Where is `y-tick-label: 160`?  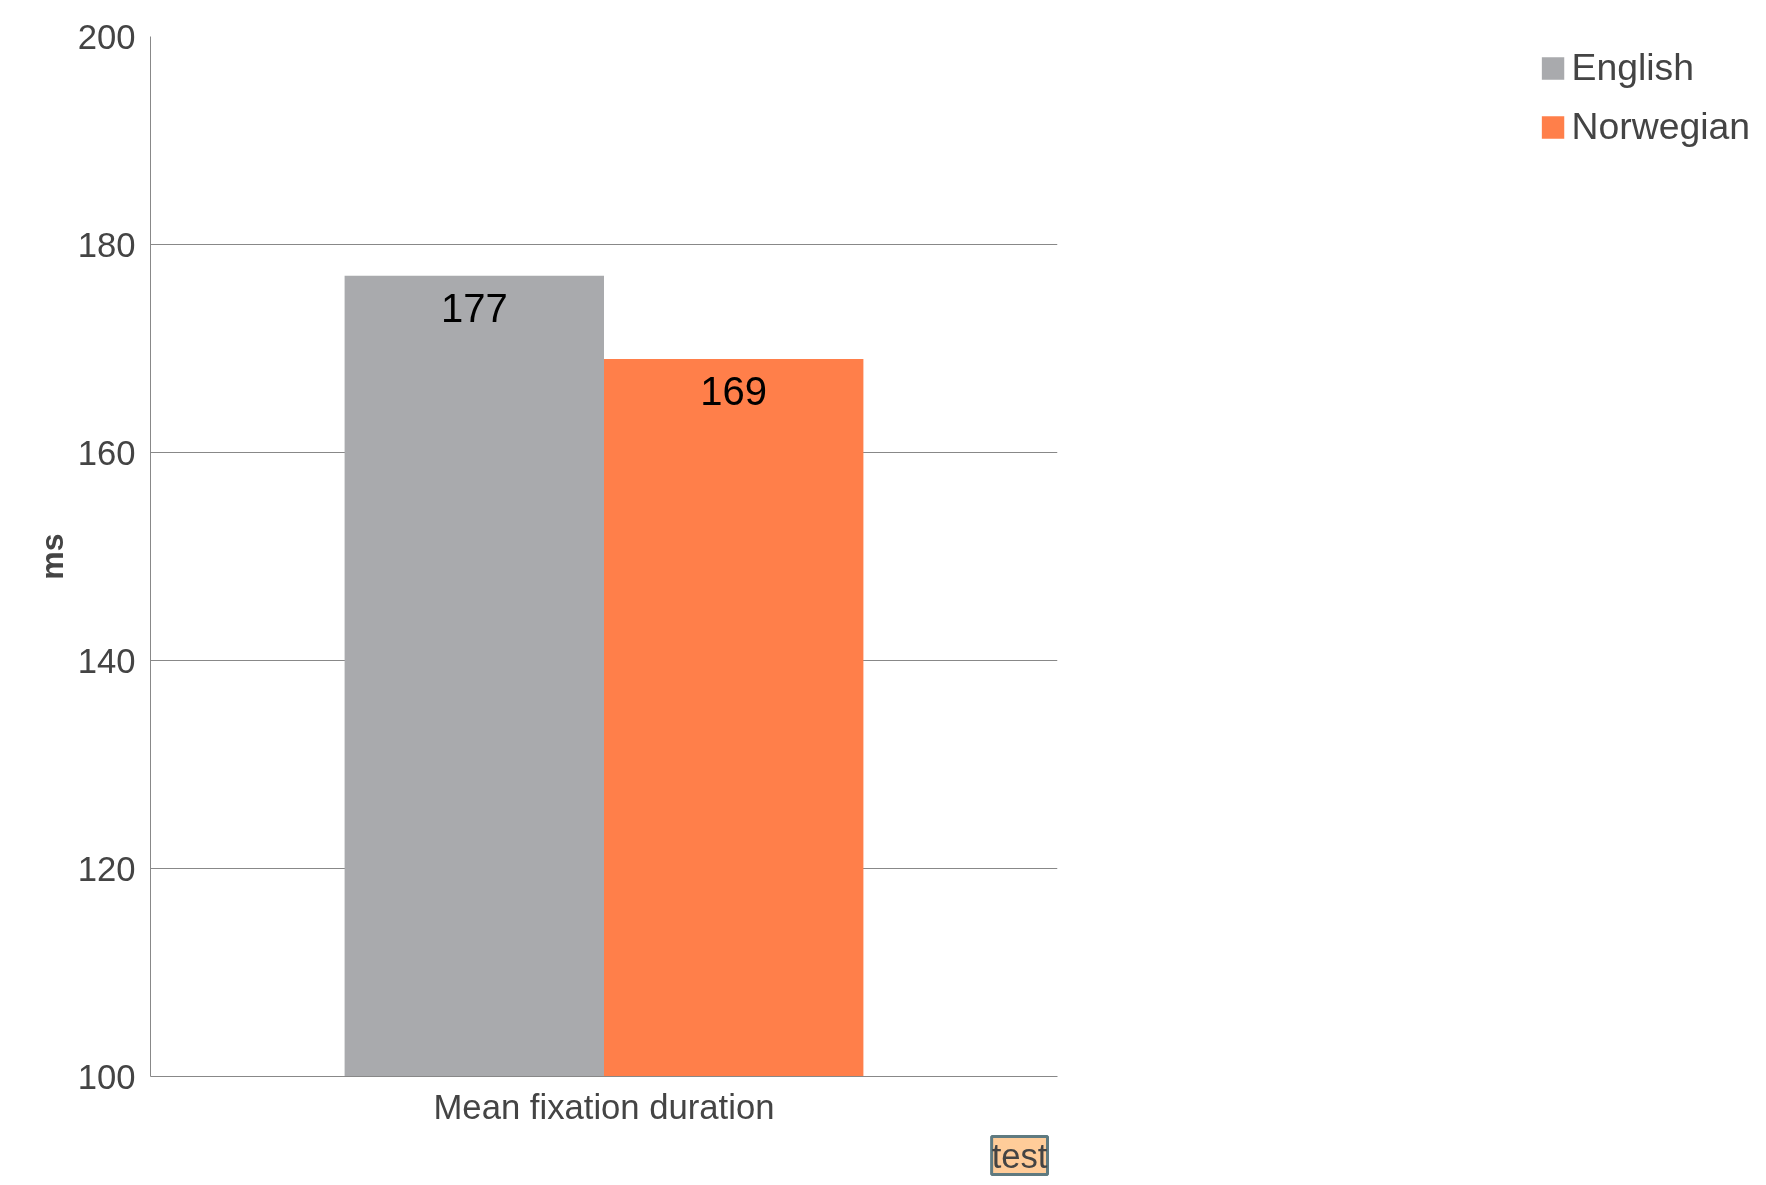
y-tick-label: 160 is located at coordinates (106, 452).